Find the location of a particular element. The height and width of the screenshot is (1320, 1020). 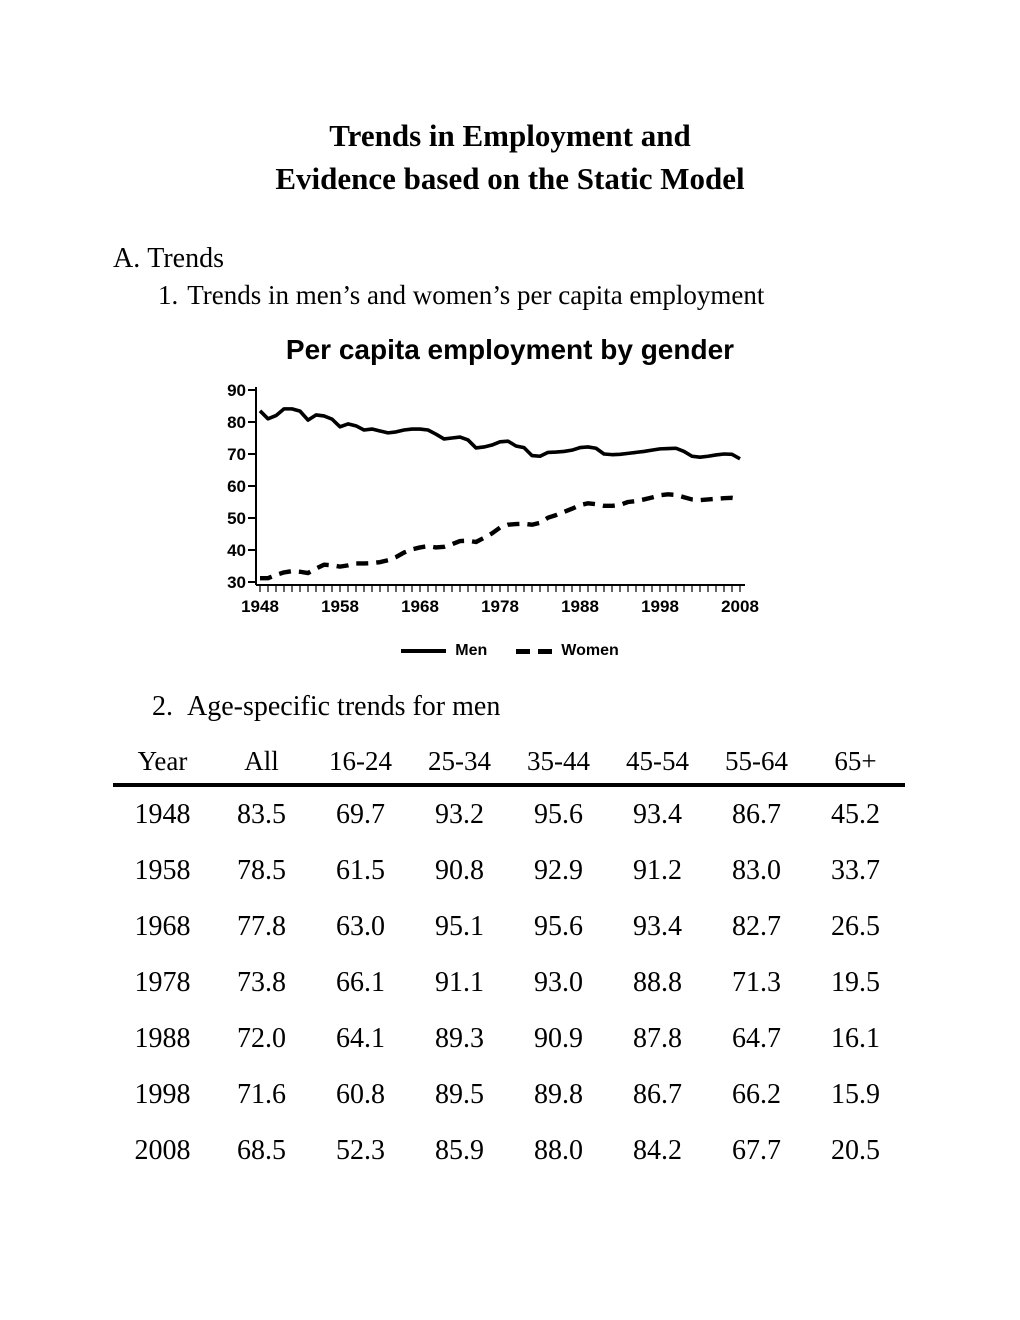

table-cell: 69.7 is located at coordinates (360, 814).